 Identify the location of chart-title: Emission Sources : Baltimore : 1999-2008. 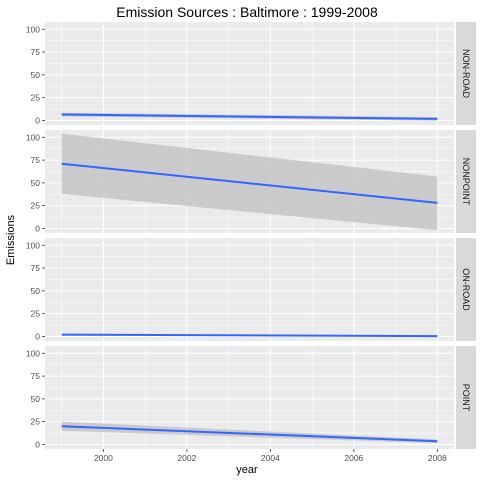
(247, 12).